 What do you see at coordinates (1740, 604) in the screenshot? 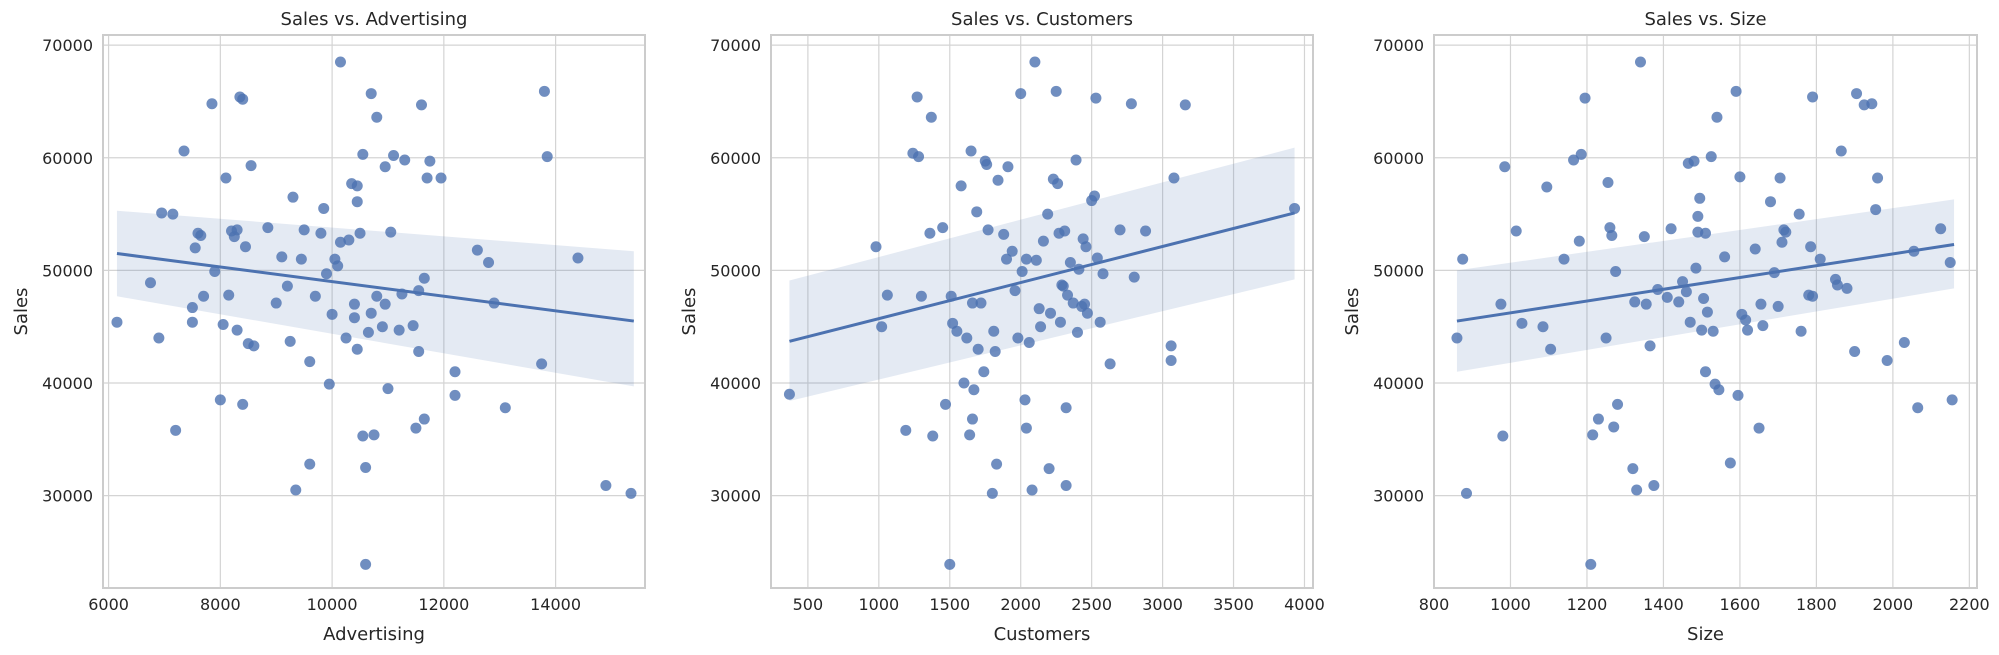
I see `x-tick-label: 1600` at bounding box center [1740, 604].